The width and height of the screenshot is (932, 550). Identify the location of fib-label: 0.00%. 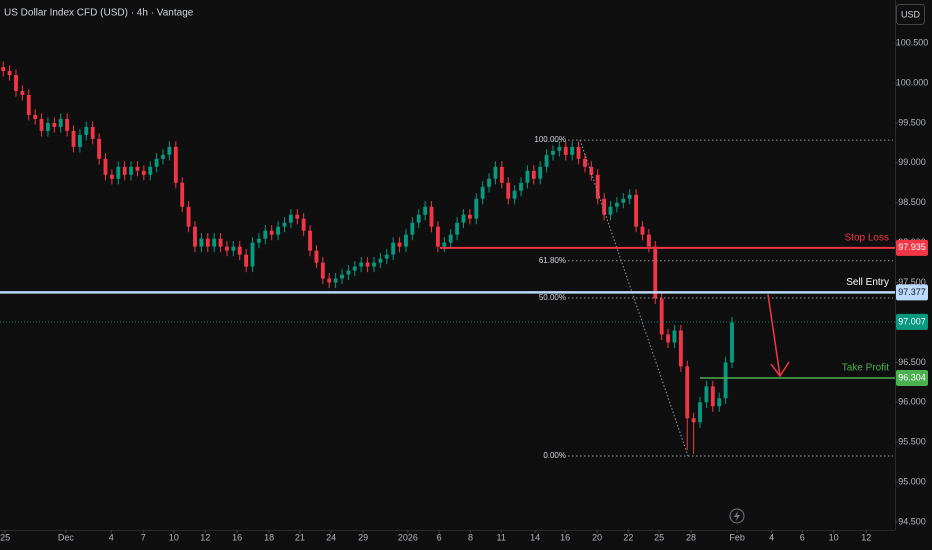
(554, 455).